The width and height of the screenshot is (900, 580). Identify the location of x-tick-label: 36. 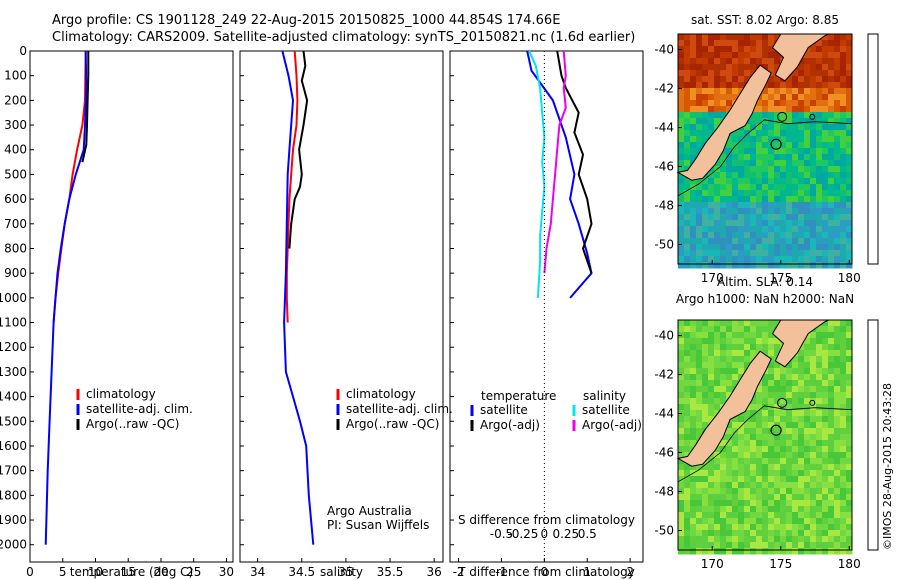
(434, 572).